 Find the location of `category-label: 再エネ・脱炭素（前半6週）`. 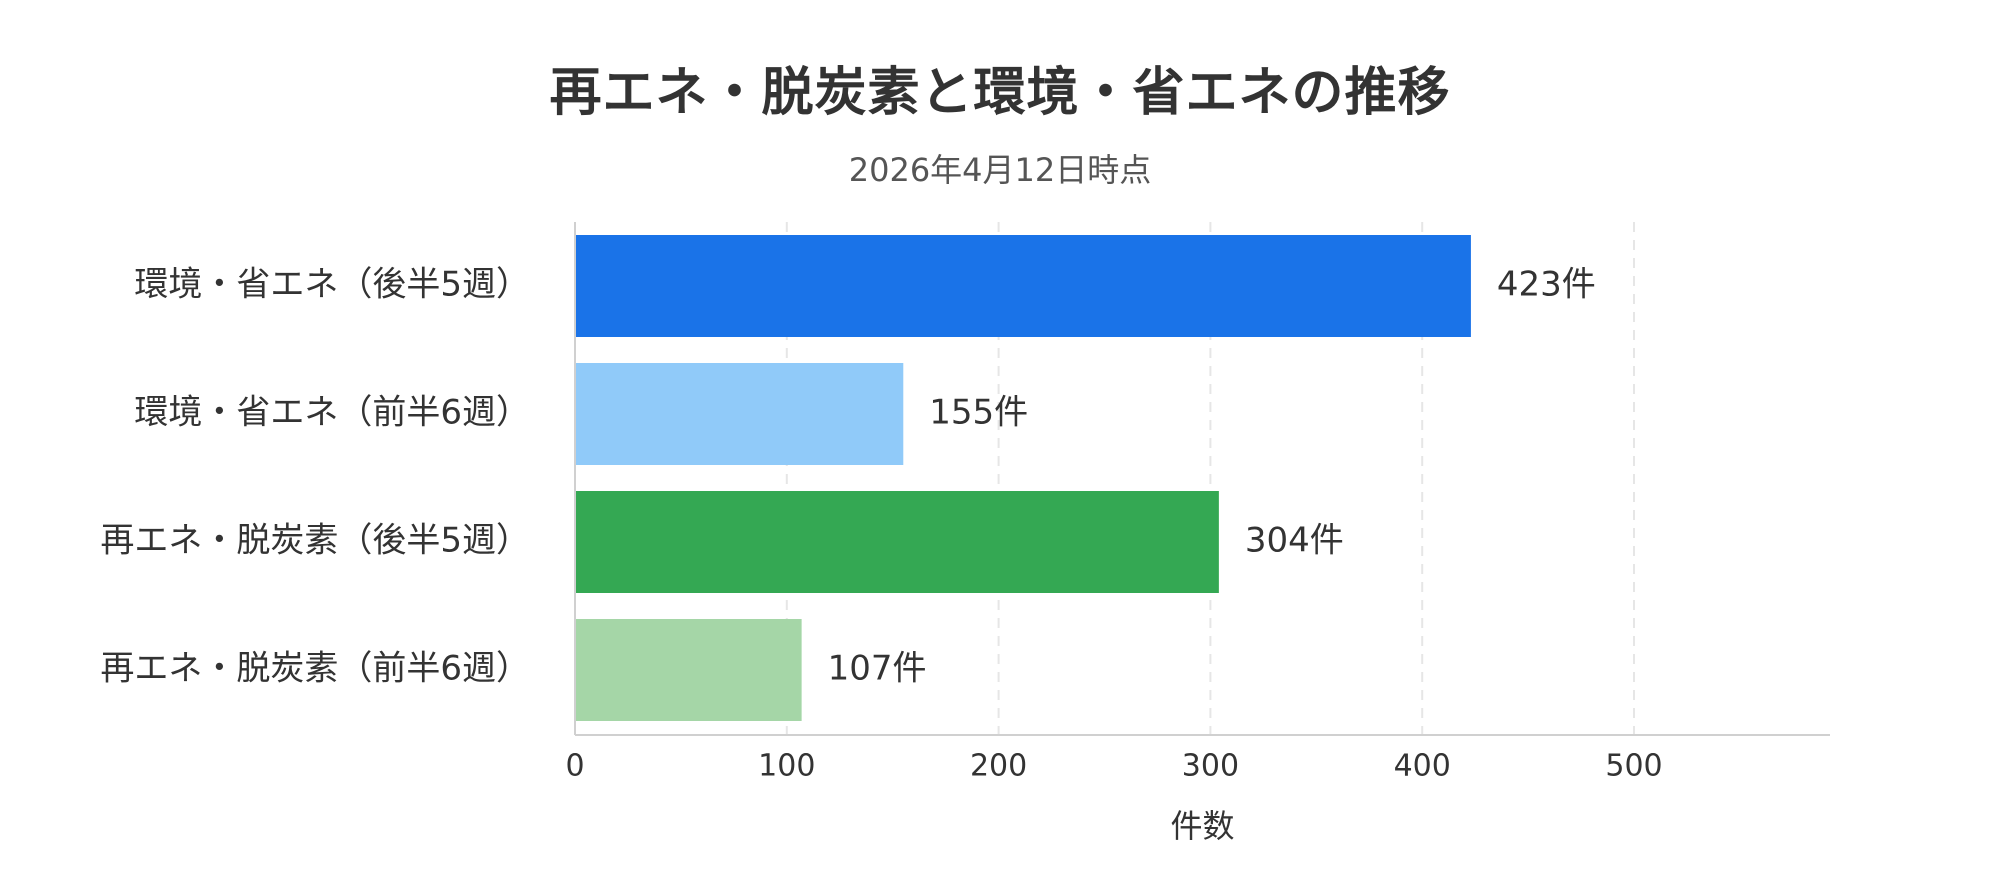

category-label: 再エネ・脱炭素（前半6週） is located at coordinates (315, 669).